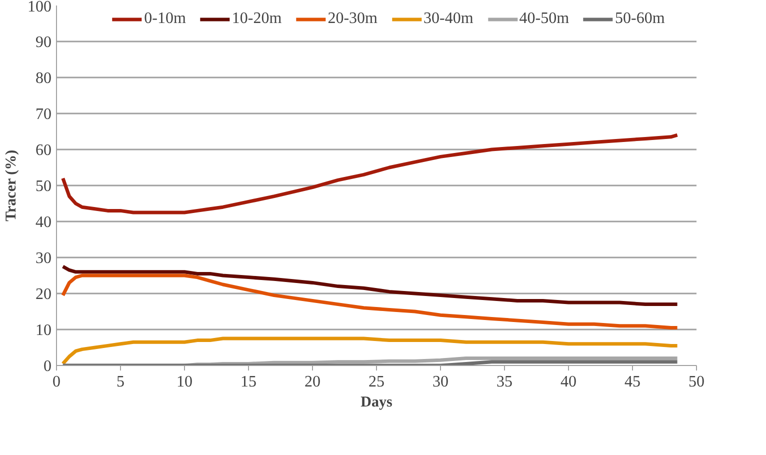 This screenshot has width=766, height=455. I want to click on y-tick-label: 30, so click(44, 258).